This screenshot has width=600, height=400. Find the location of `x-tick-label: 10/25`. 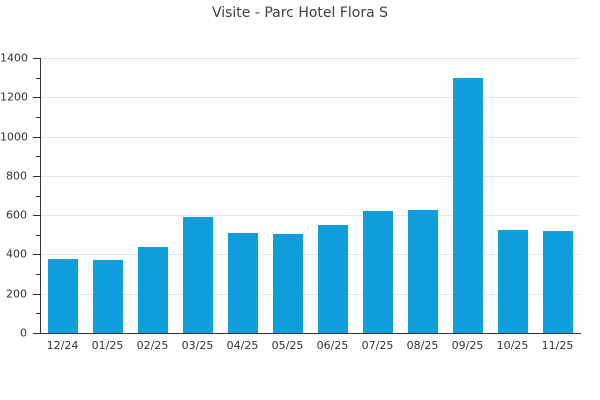

x-tick-label: 10/25 is located at coordinates (512, 345).